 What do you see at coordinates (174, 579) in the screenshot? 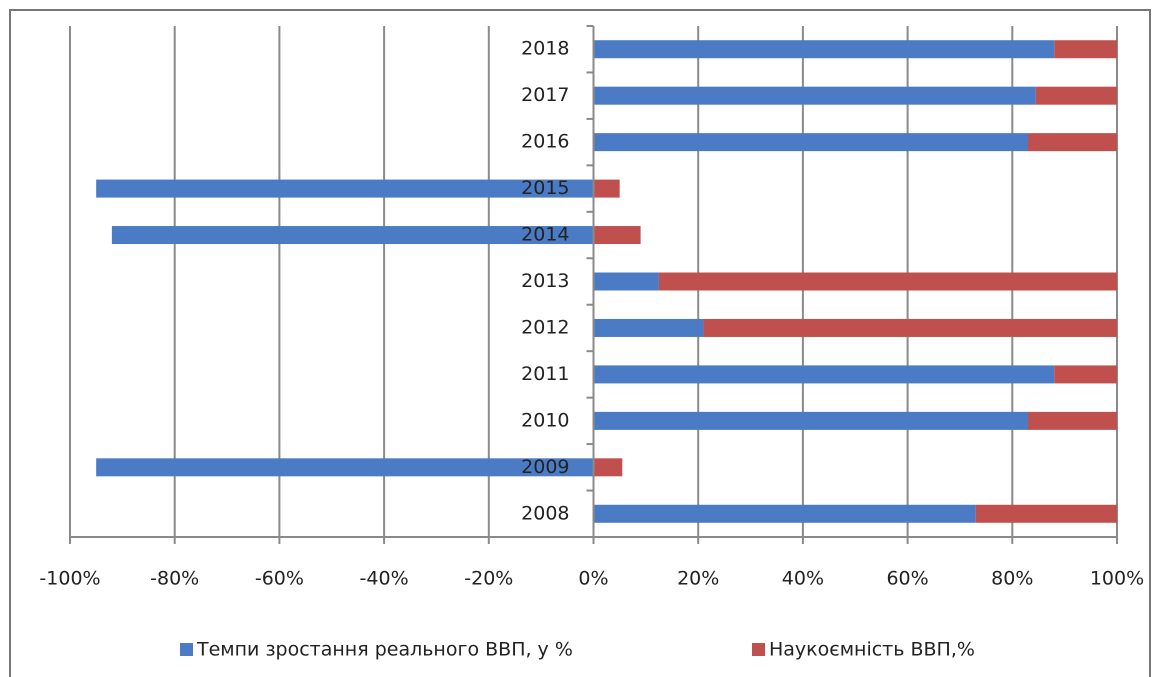
I see `x-tick-label: -80%` at bounding box center [174, 579].